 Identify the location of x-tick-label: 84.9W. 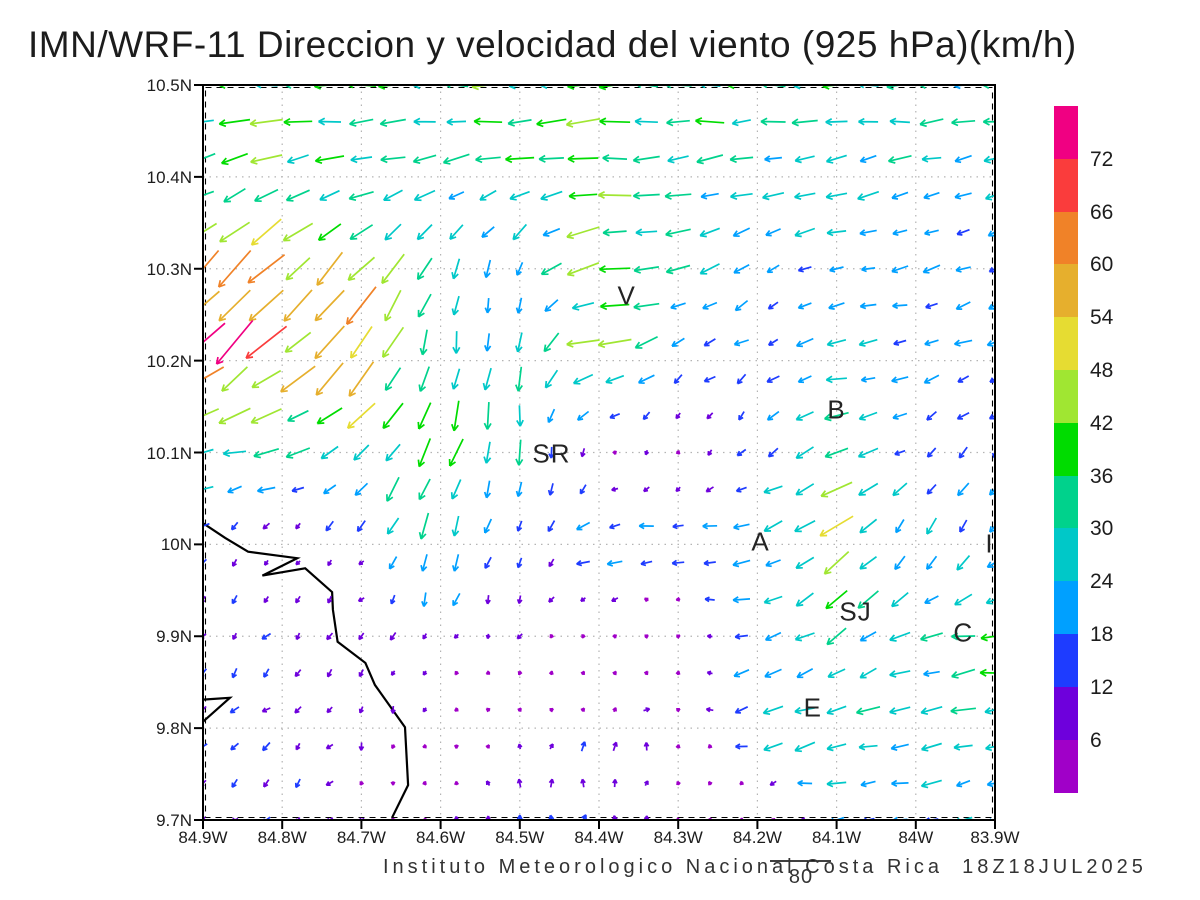
(203, 837).